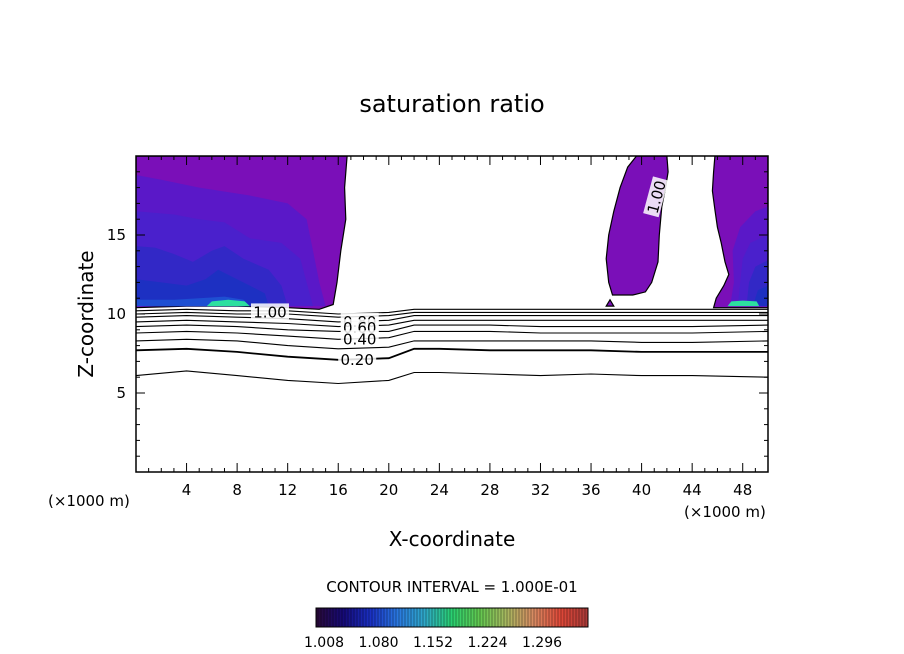 This screenshot has width=904, height=654. Describe the element at coordinates (452, 539) in the screenshot. I see `x-axis-label: X-coordinate` at that location.